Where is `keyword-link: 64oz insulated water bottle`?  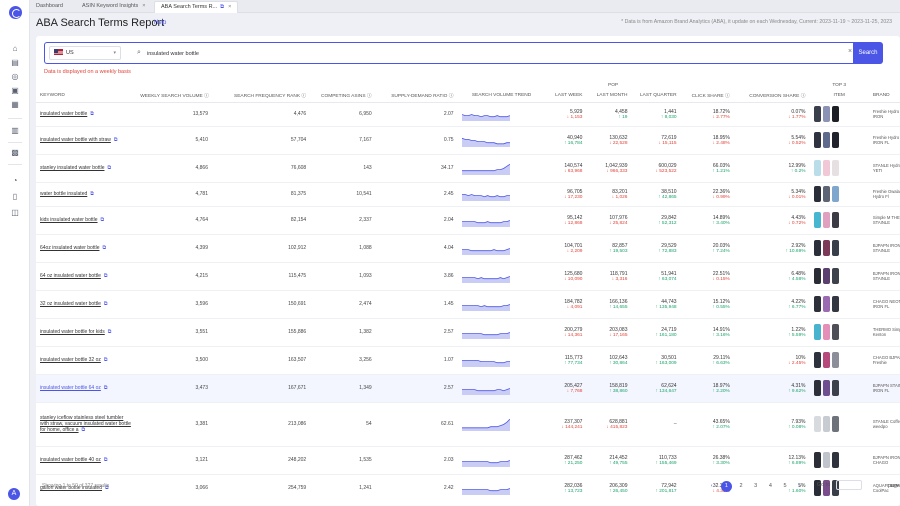
keyword-link: 64oz insulated water bottle is located at coordinates (70, 248).